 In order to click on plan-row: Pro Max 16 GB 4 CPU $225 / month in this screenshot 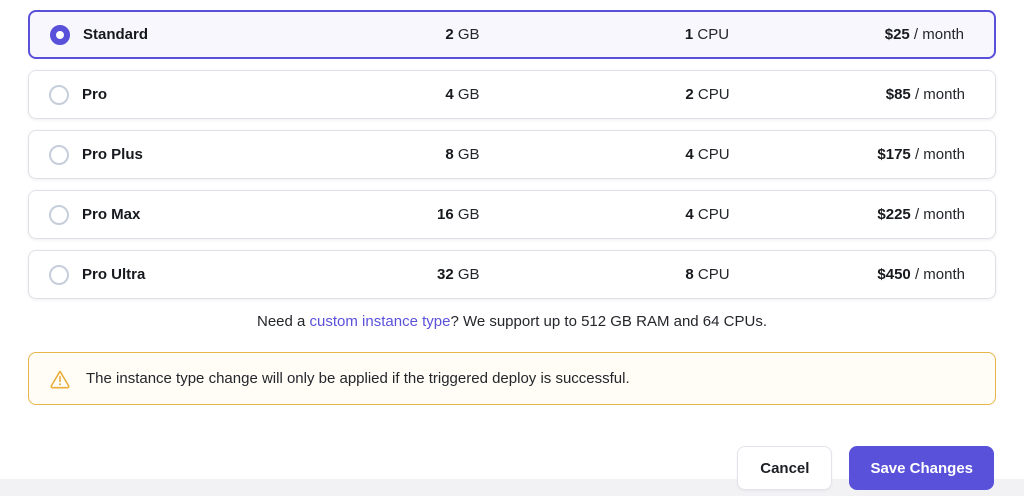, I will do `click(512, 214)`.